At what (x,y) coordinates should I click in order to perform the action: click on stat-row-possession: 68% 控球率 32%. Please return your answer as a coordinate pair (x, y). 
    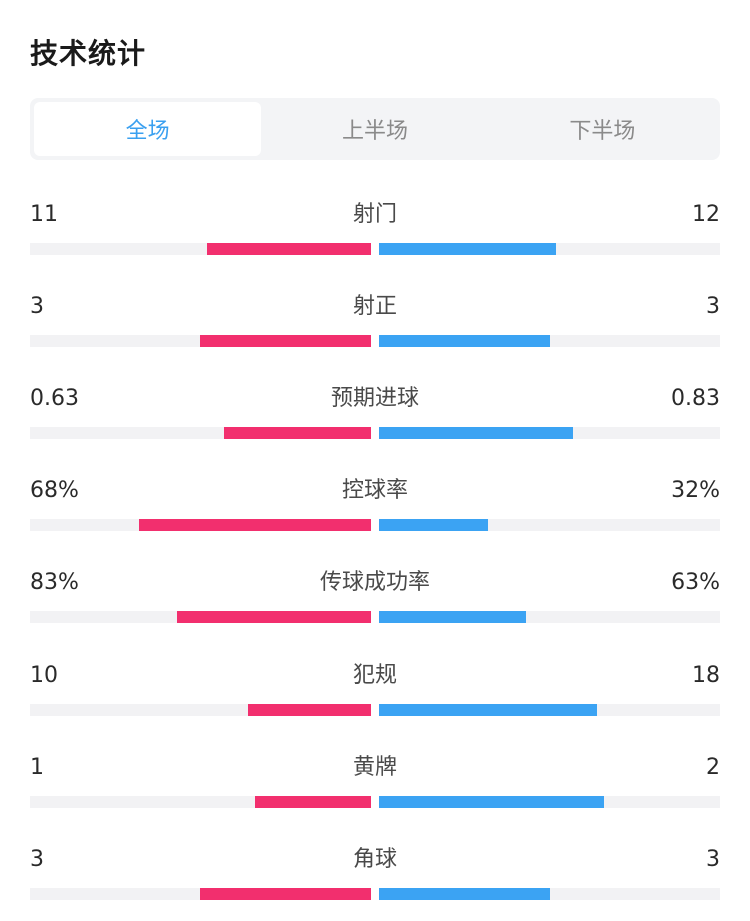
    Looking at the image, I should click on (375, 511).